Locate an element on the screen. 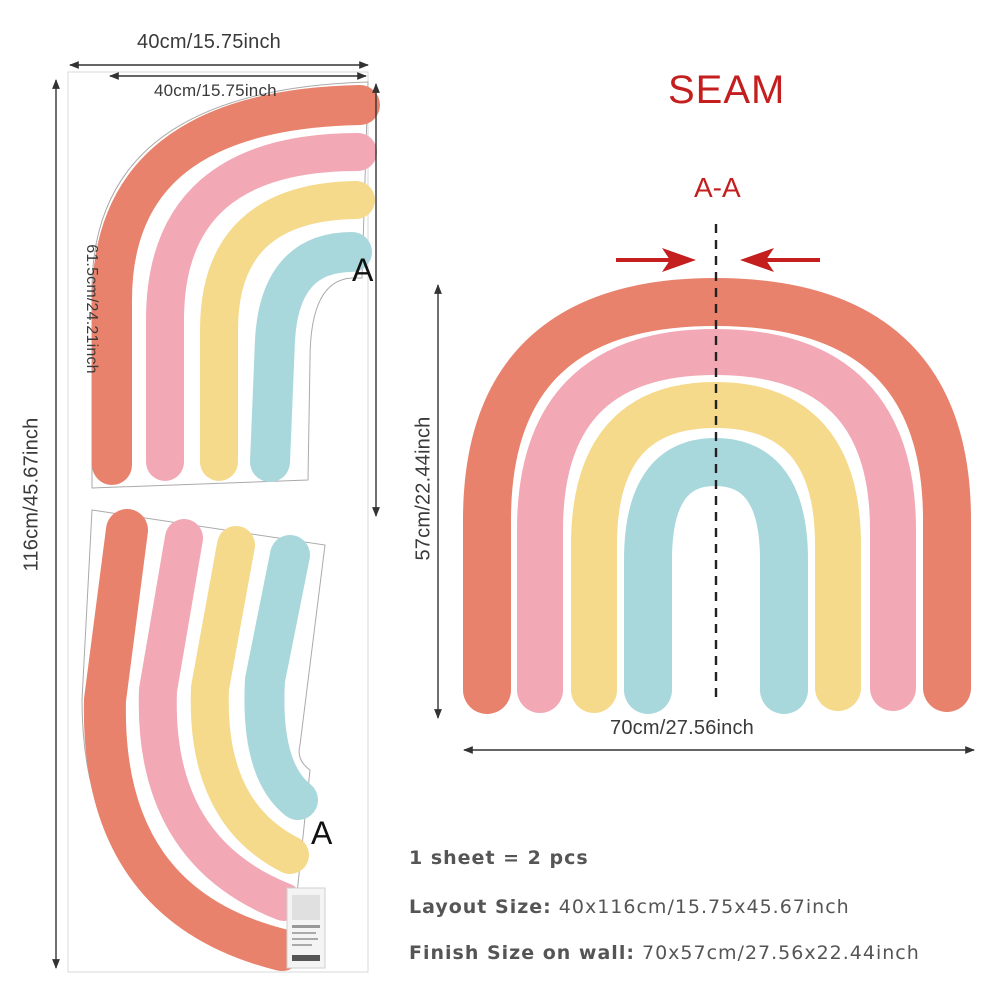 The height and width of the screenshot is (1000, 1000). seam-title: SEAM is located at coordinates (727, 90).